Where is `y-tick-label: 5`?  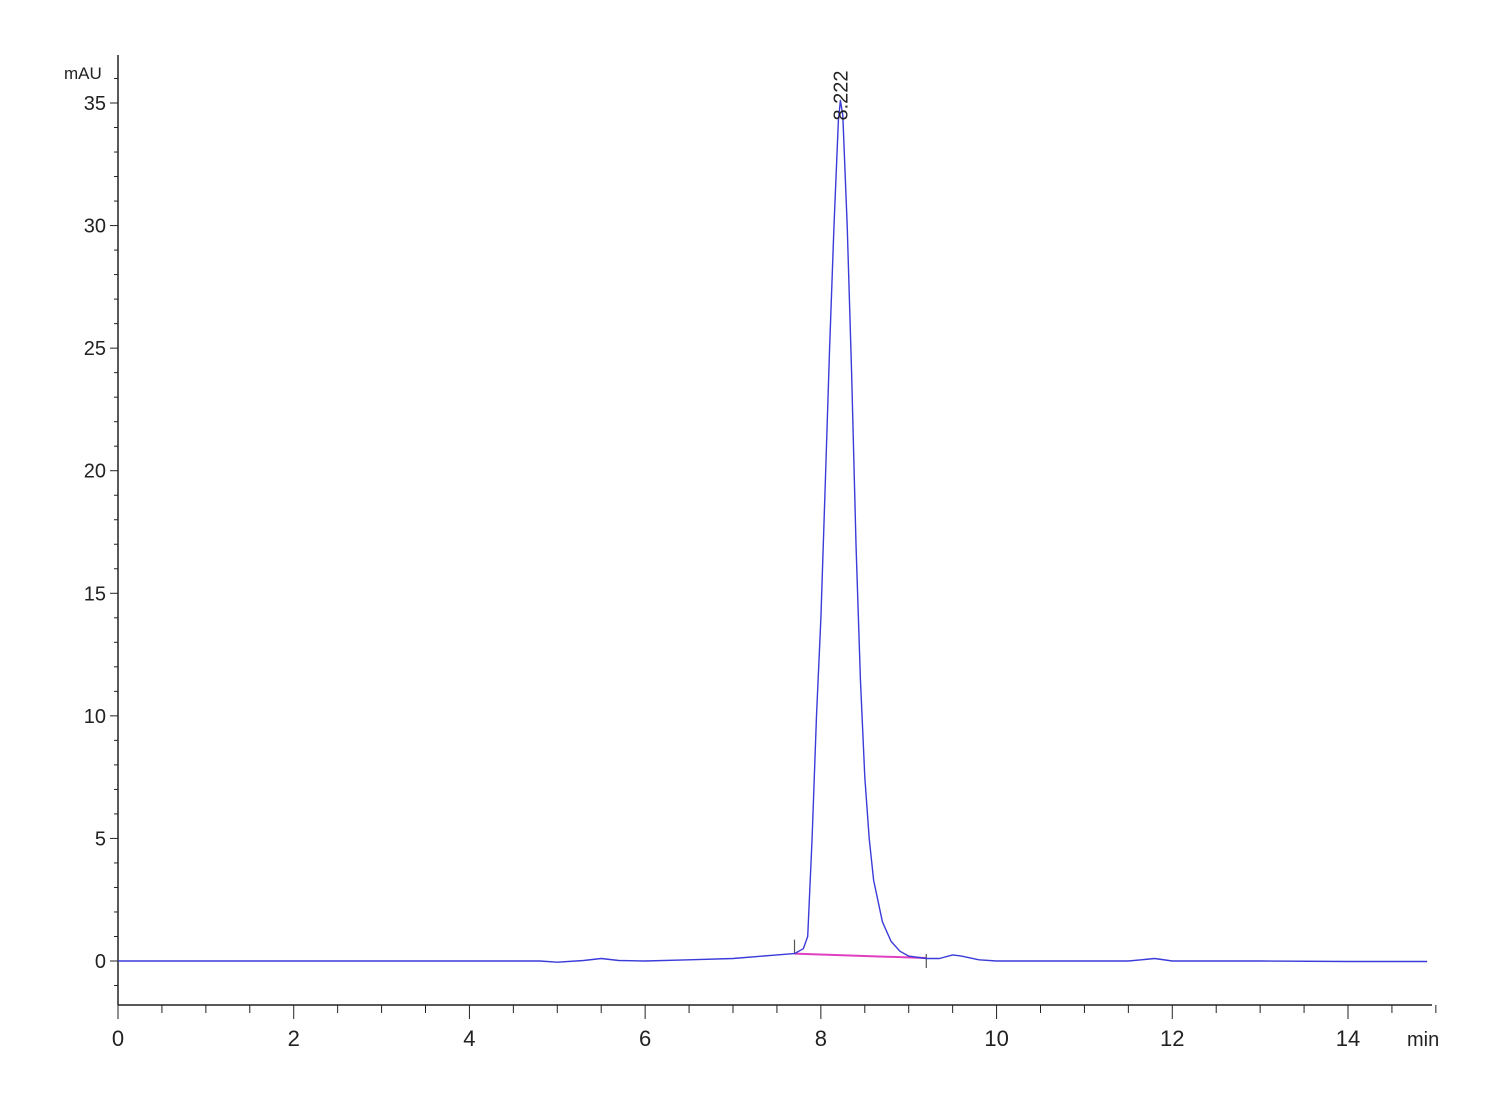 y-tick-label: 5 is located at coordinates (100, 839).